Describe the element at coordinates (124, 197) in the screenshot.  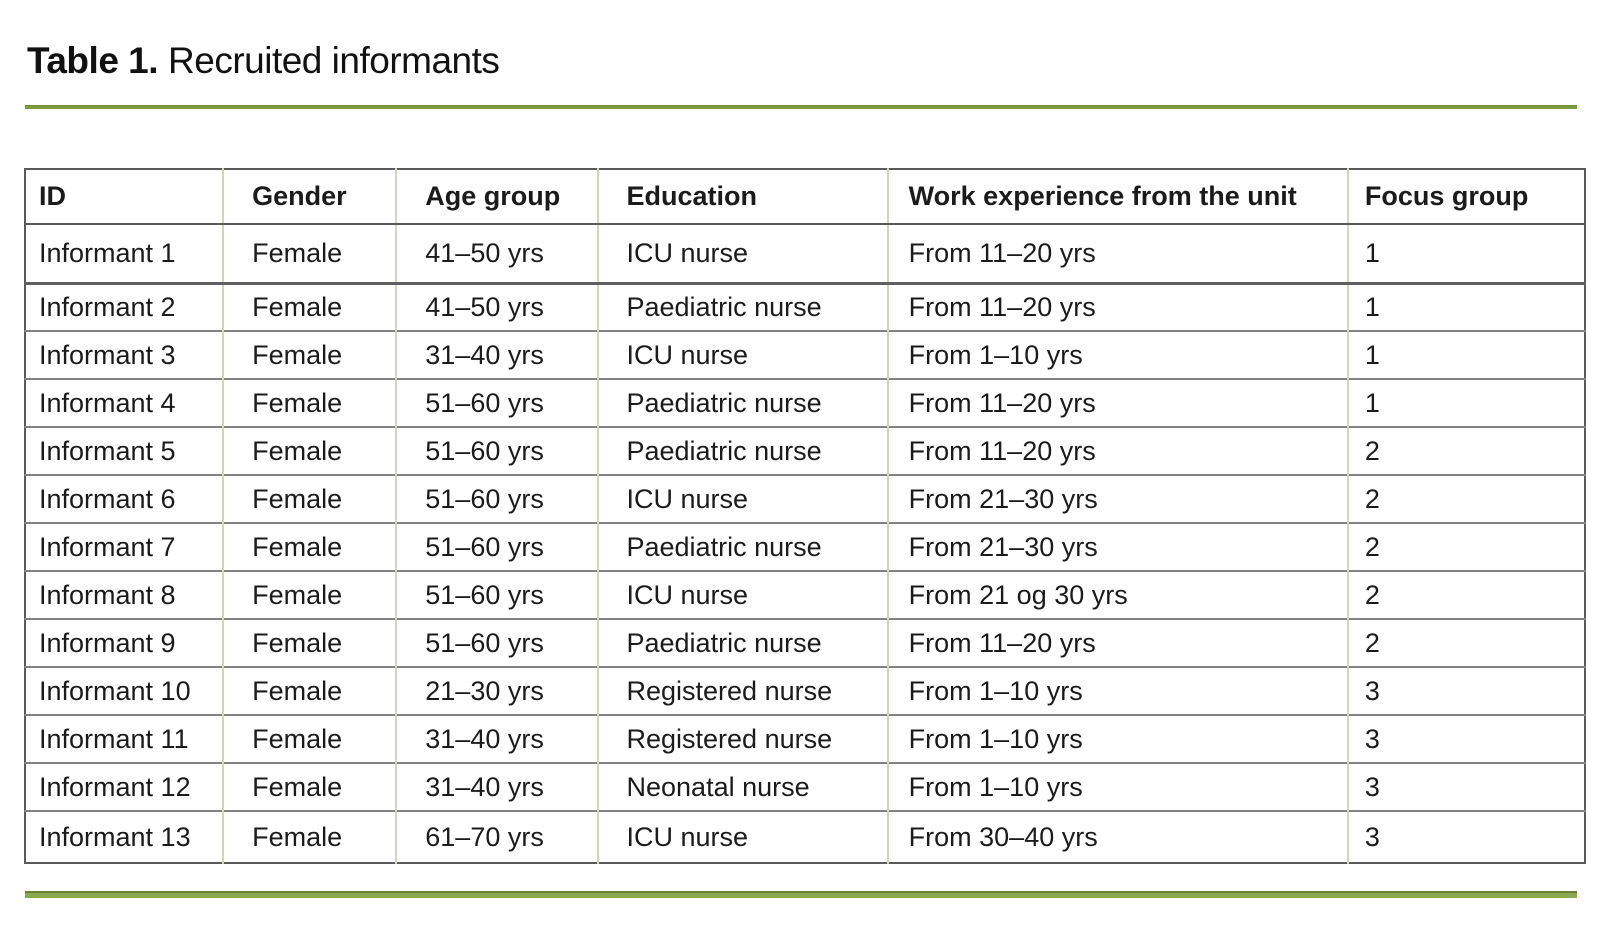
I see `column-header: ID` at that location.